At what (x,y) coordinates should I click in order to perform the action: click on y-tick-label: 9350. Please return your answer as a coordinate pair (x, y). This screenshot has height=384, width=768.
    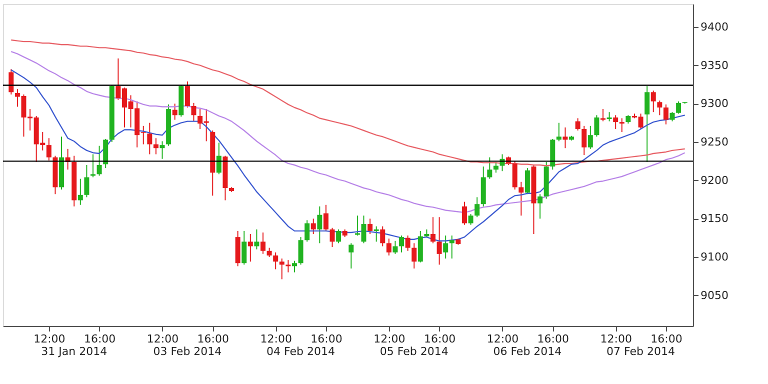
    Looking at the image, I should click on (714, 65).